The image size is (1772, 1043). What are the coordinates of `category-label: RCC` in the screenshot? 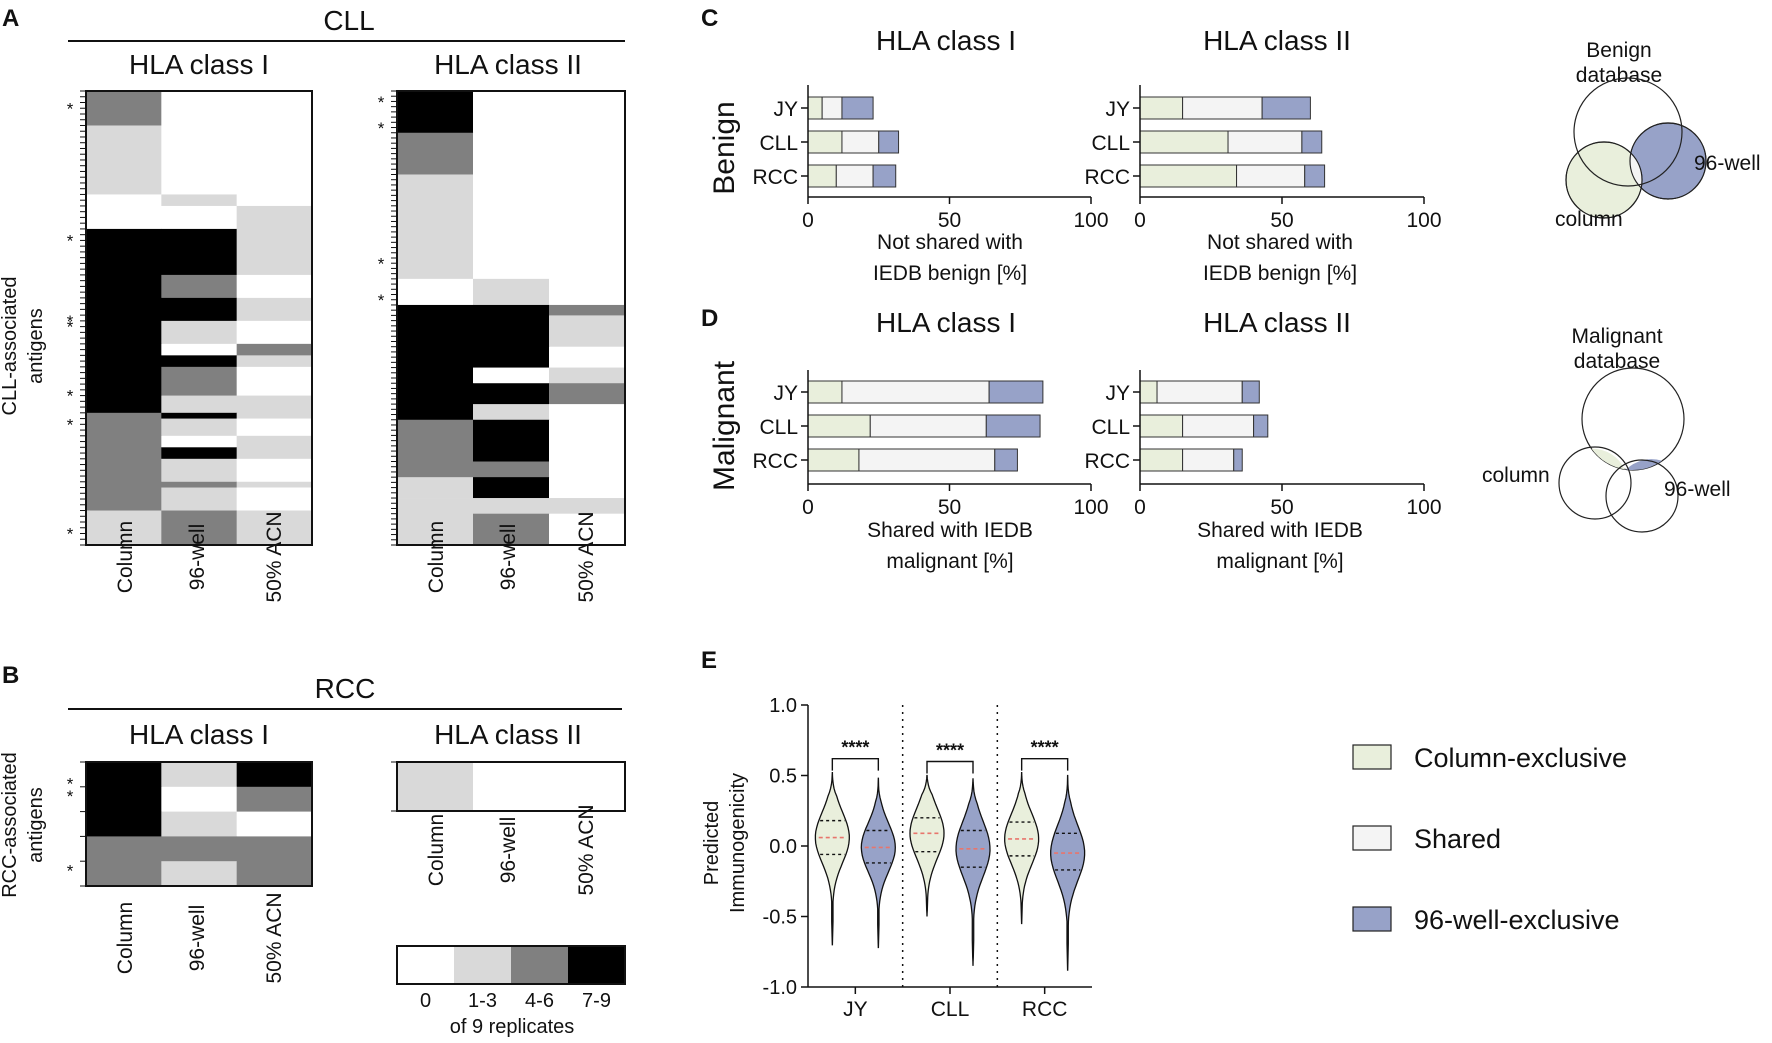 It's located at (1108, 177).